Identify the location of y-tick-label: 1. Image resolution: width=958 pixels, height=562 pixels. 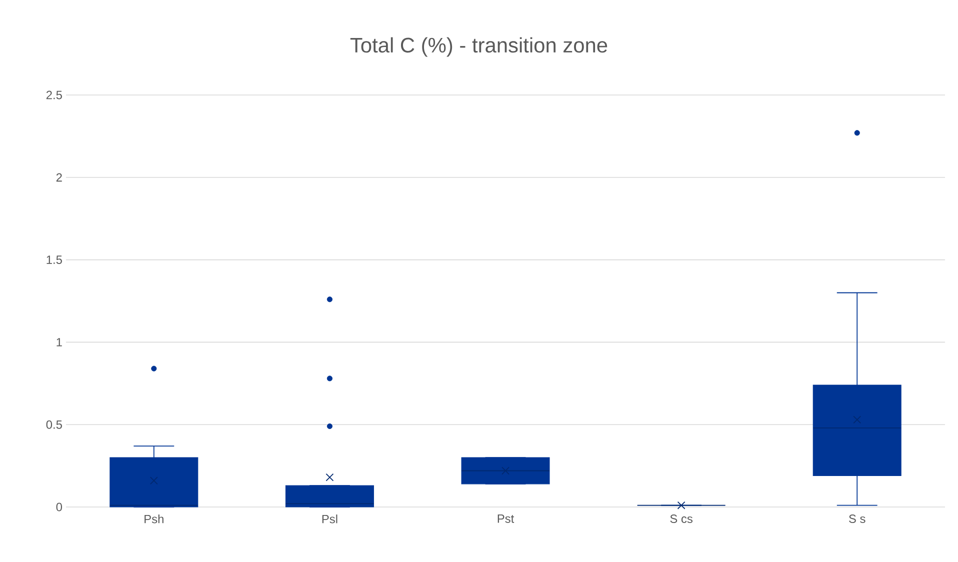
(59, 342).